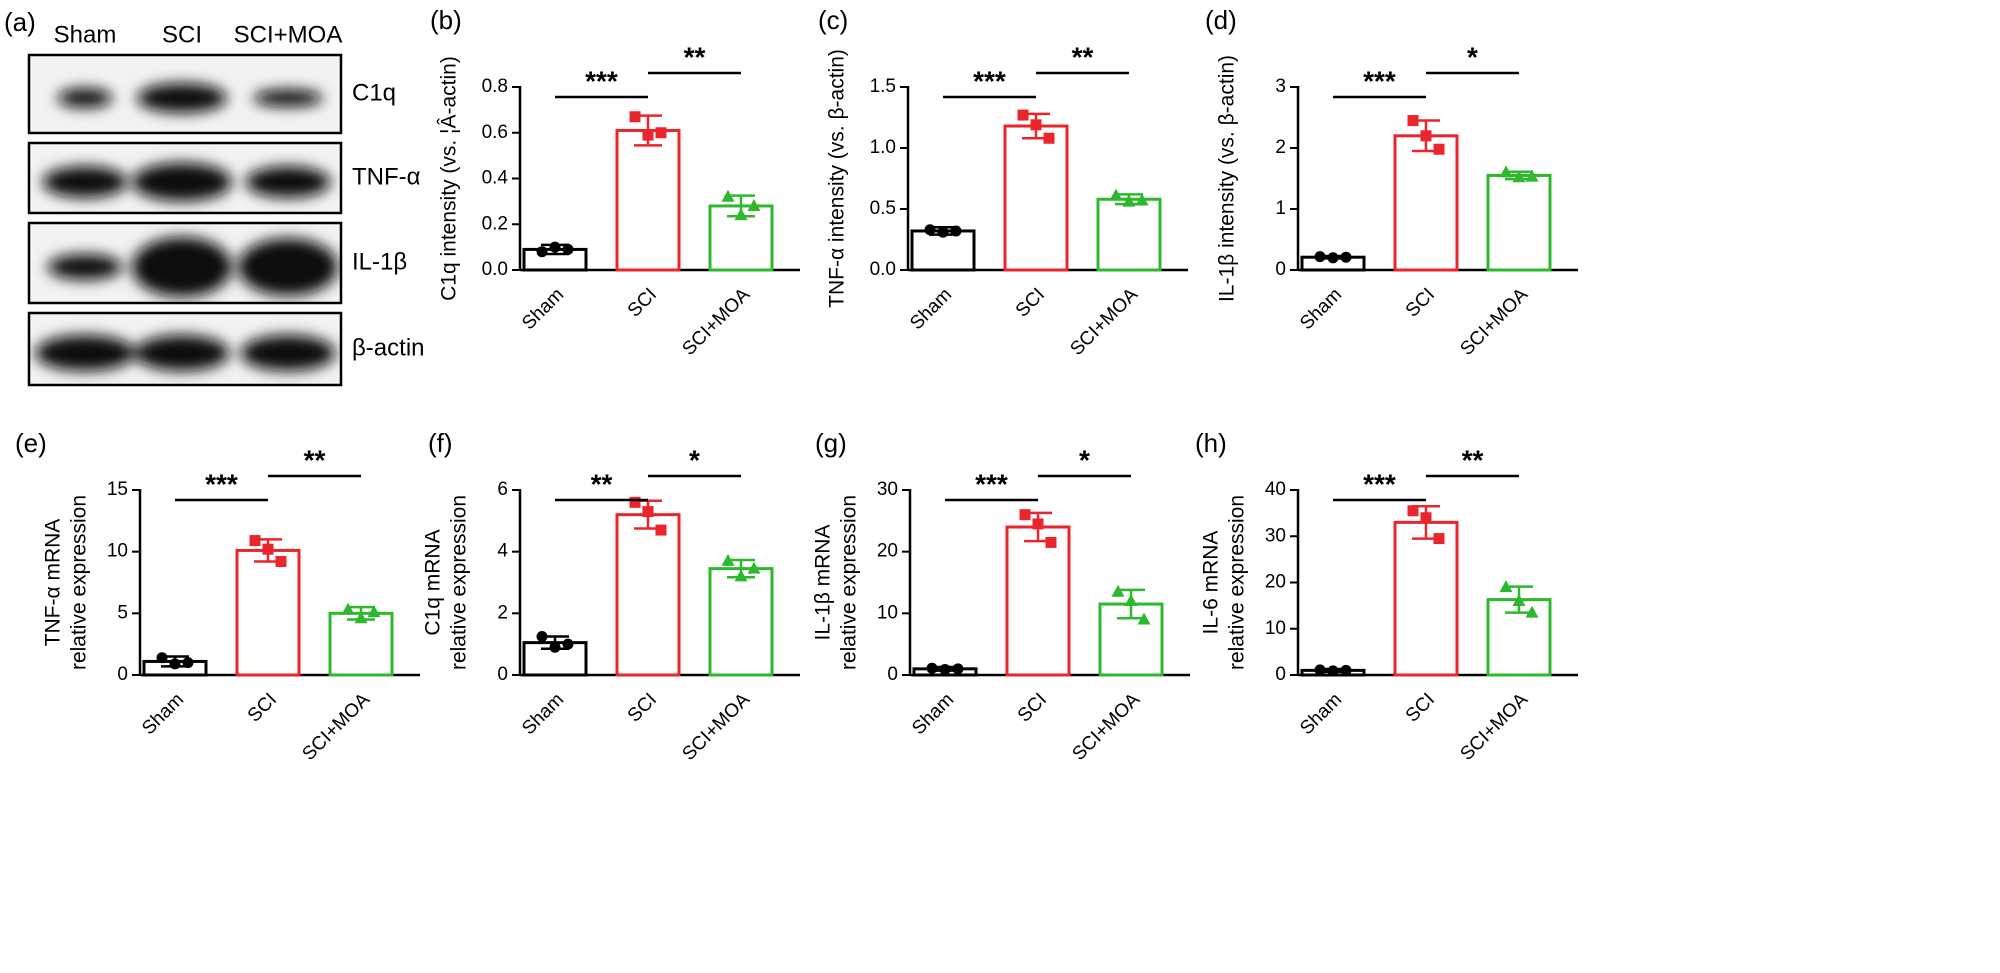 The width and height of the screenshot is (2000, 973). I want to click on bands, so click(190, 98).